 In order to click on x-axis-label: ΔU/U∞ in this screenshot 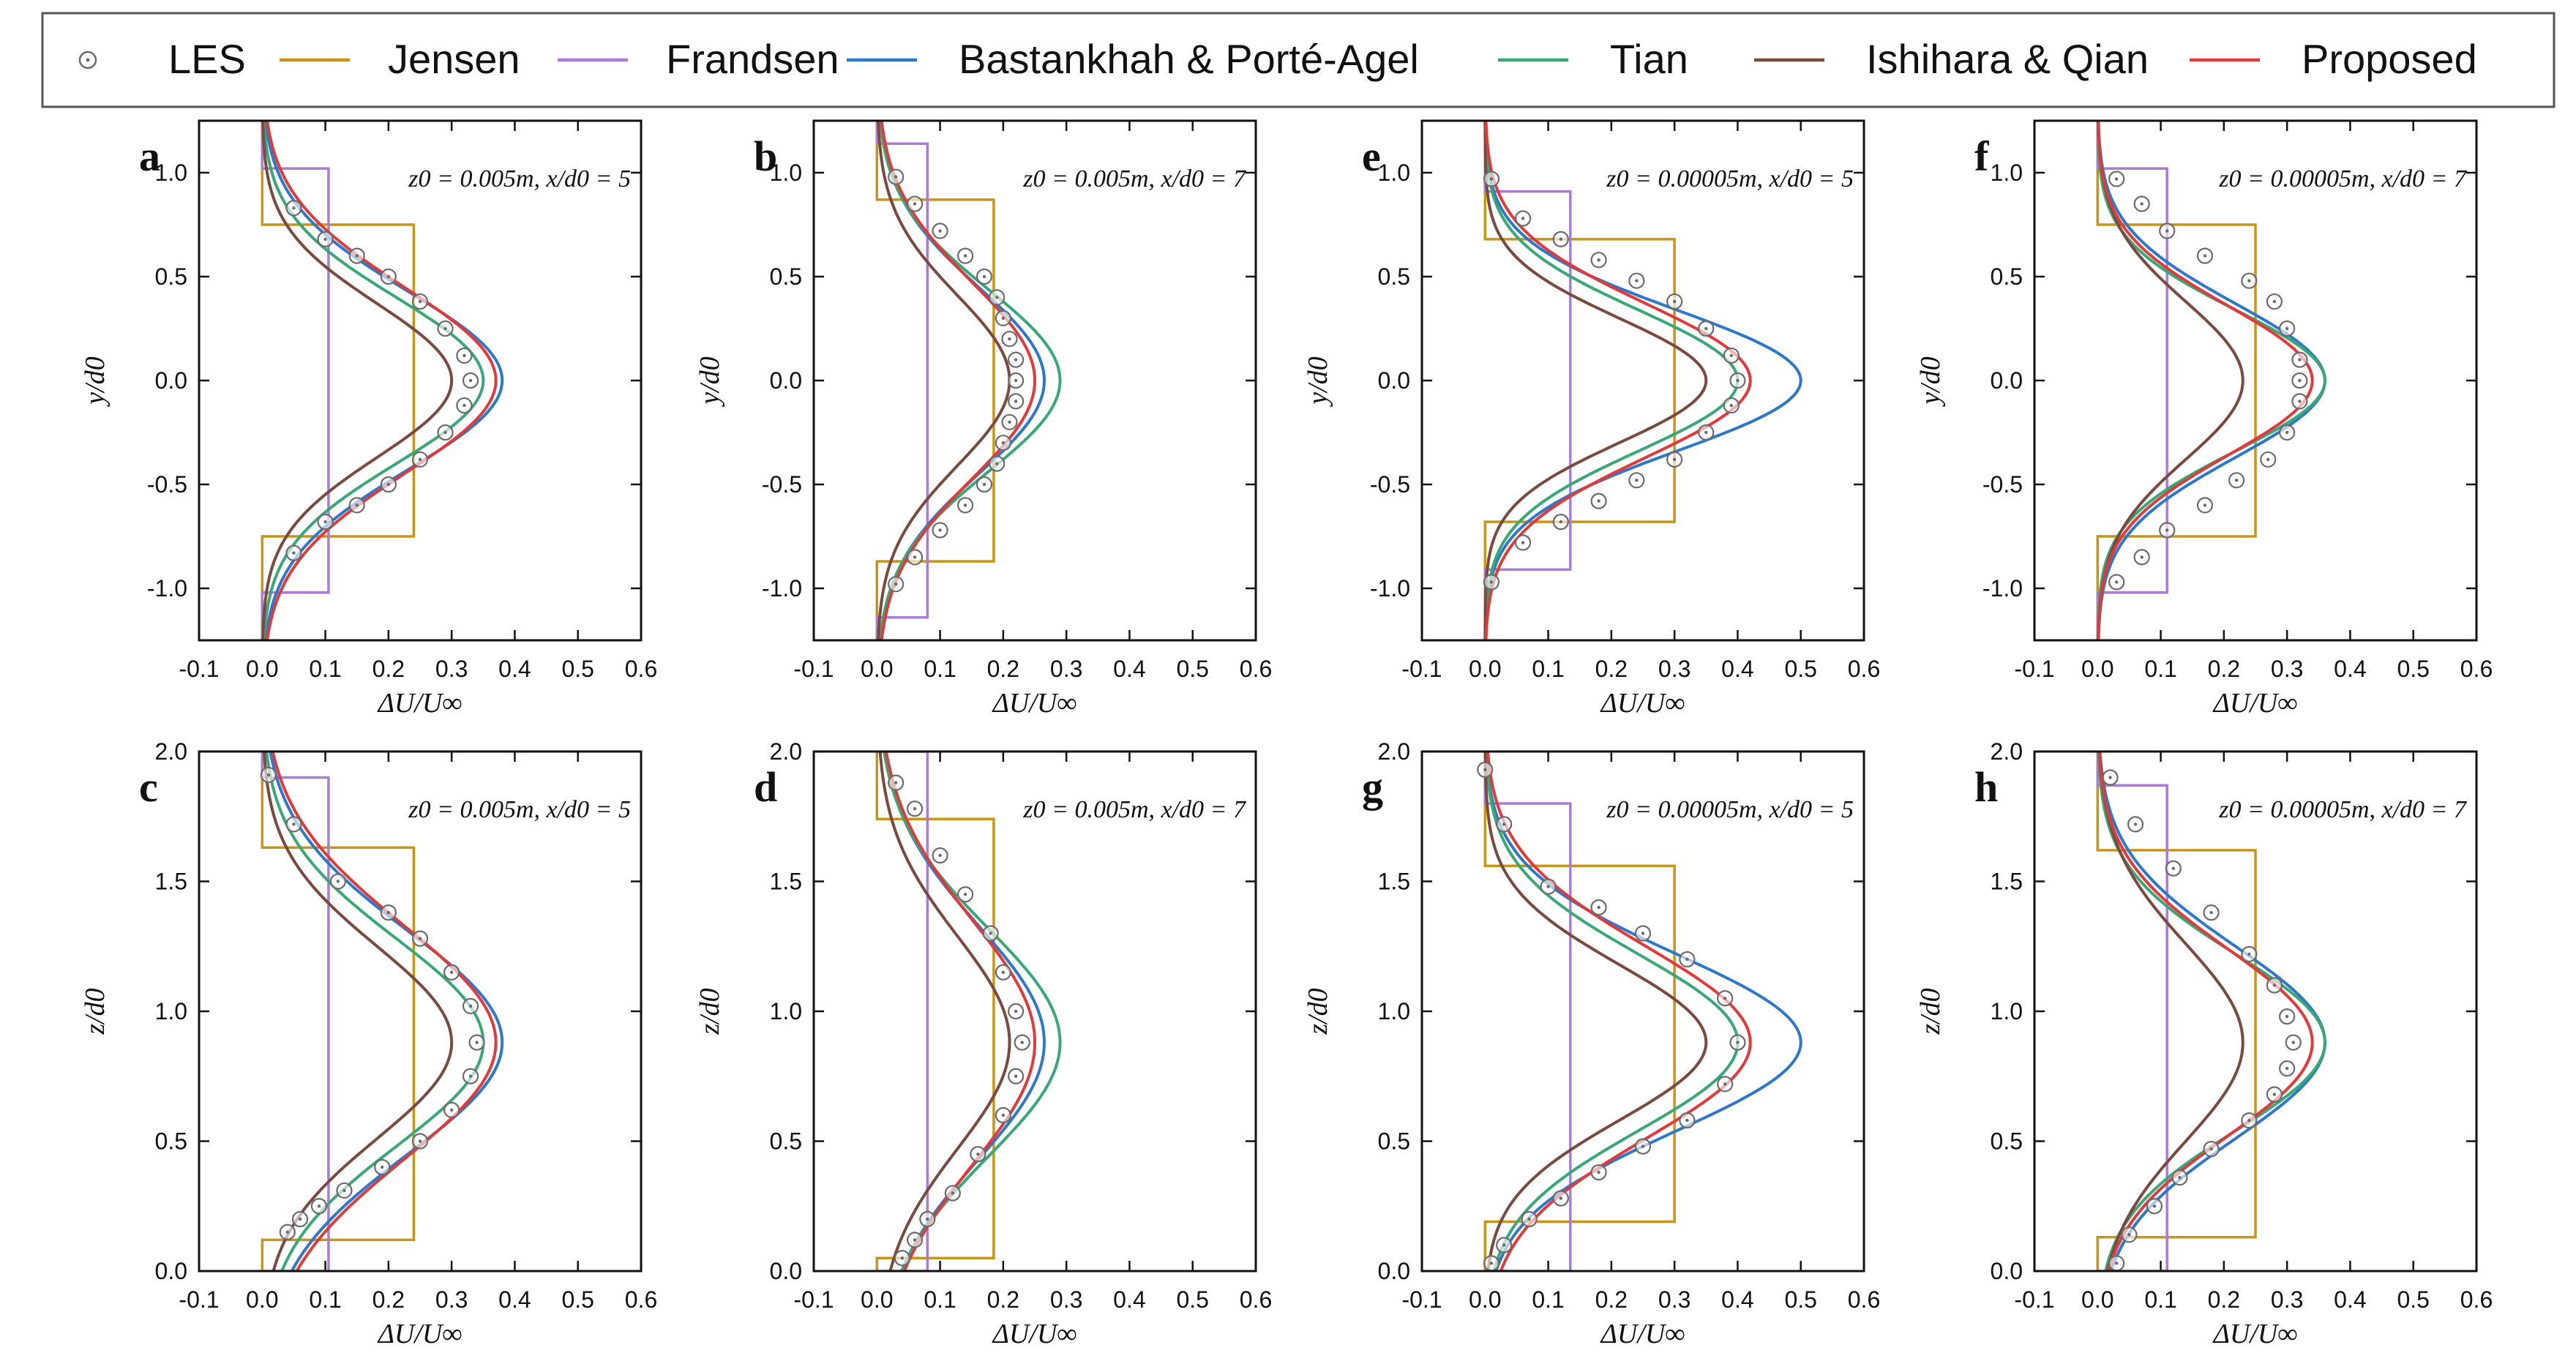, I will do `click(420, 703)`.